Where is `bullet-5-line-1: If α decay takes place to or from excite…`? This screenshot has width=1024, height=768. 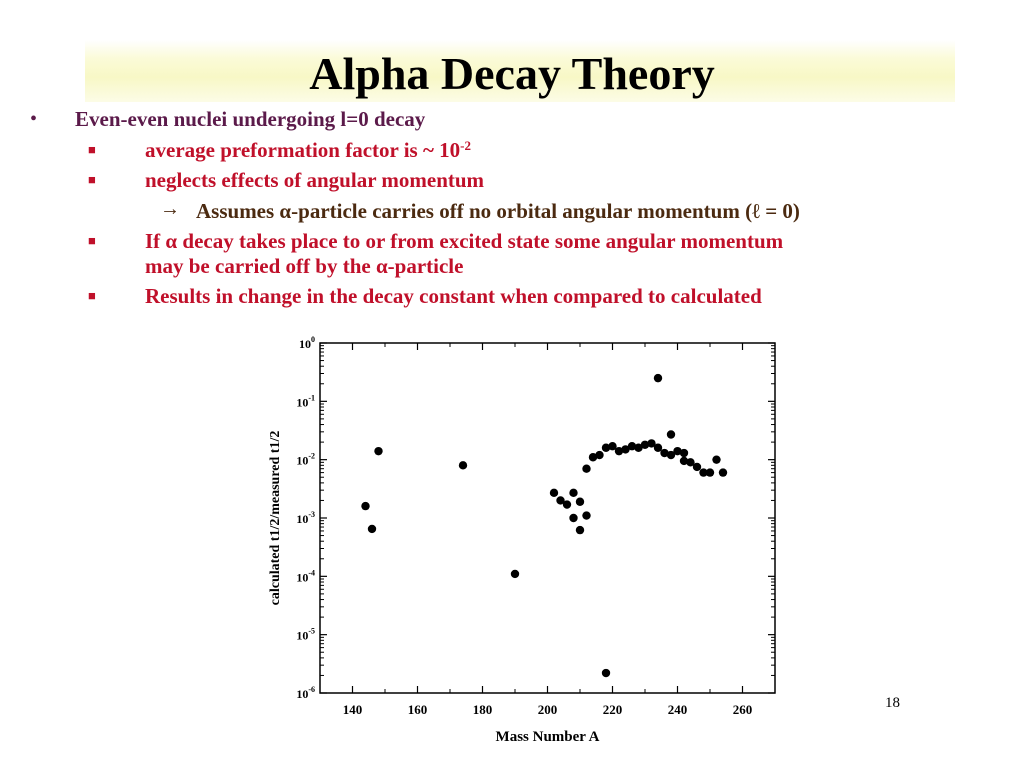
bullet-5-line-1: If α decay takes place to or from excite… is located at coordinates (464, 241).